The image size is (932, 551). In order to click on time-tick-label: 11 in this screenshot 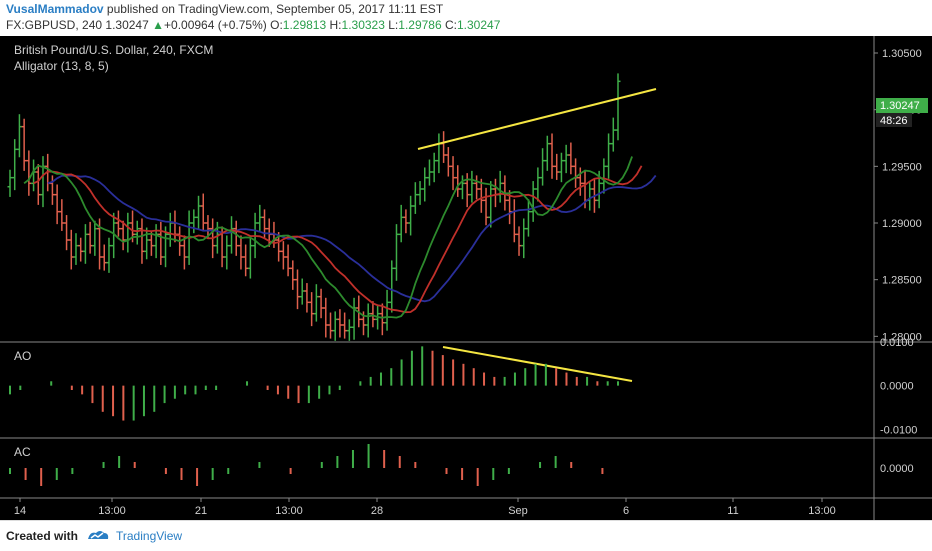, I will do `click(732, 511)`.